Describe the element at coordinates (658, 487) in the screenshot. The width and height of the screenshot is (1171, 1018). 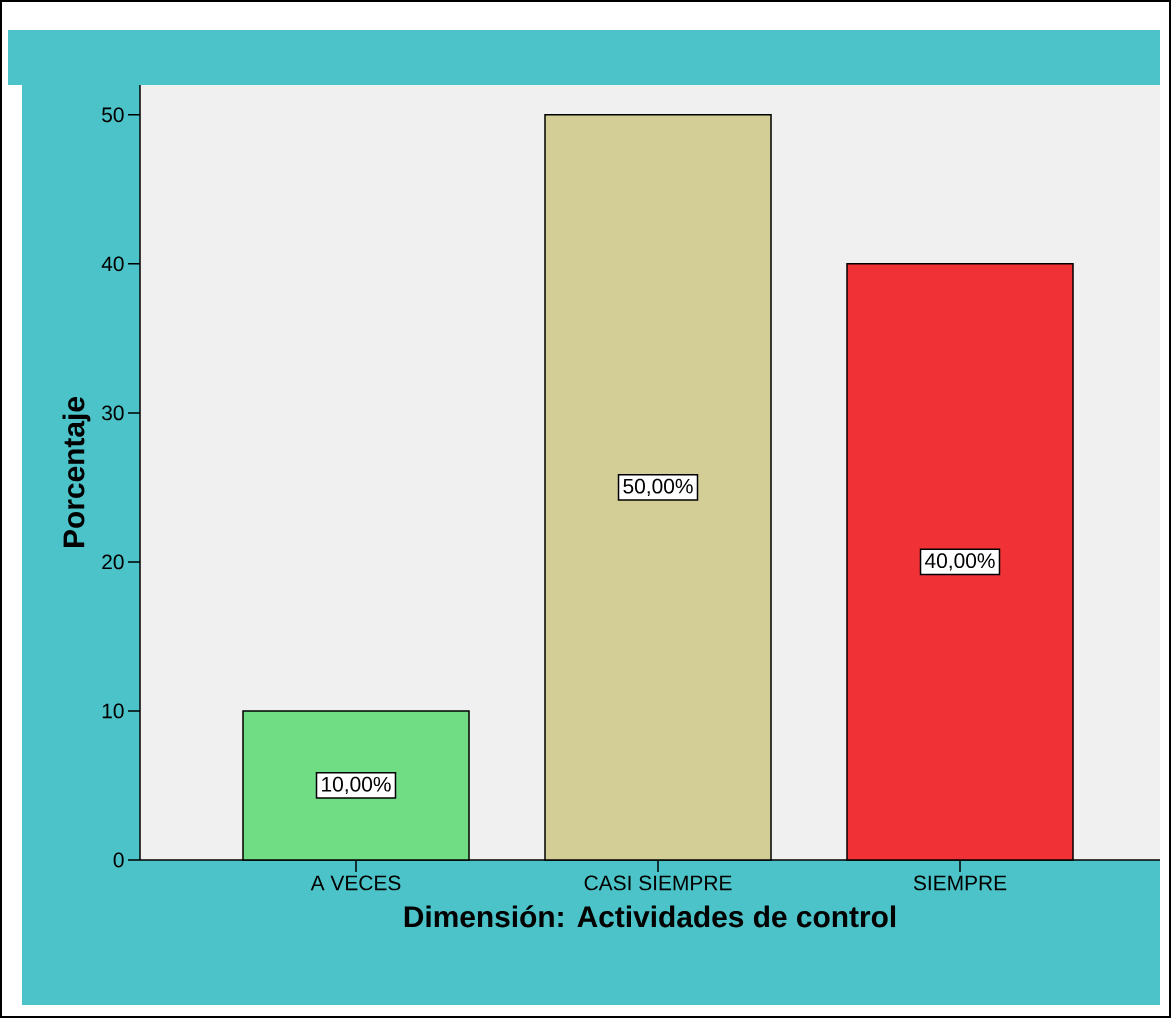
I see `data-label: 50,00%` at that location.